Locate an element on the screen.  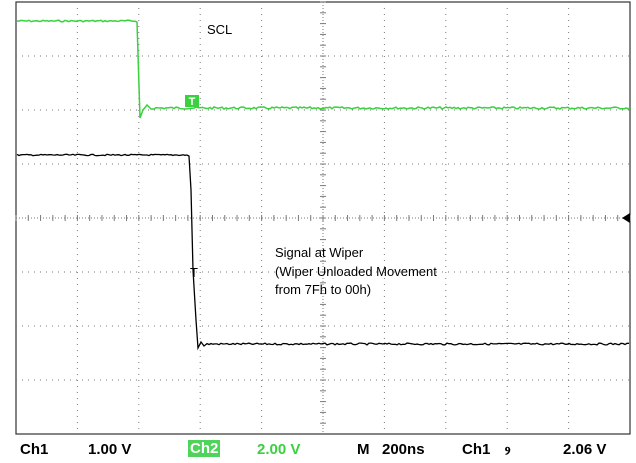
scl-label: SCL is located at coordinates (220, 29).